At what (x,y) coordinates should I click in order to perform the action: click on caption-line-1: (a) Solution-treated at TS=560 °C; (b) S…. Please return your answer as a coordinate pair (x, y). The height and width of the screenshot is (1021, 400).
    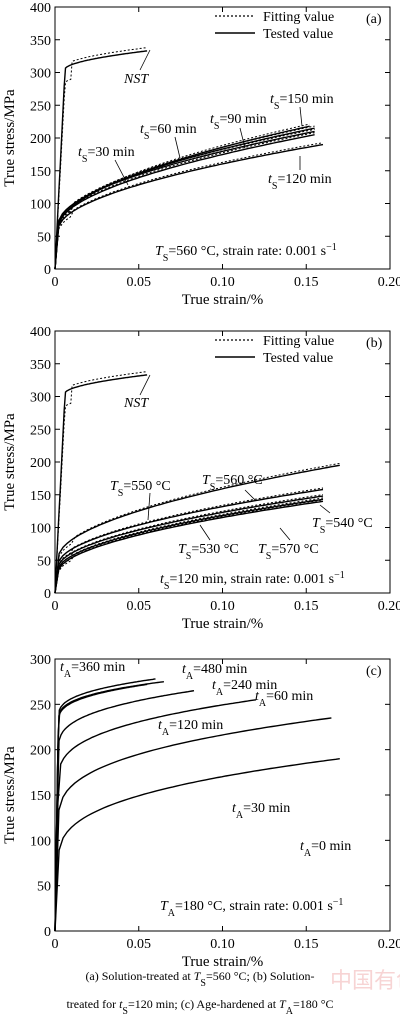
    Looking at the image, I should click on (199, 979).